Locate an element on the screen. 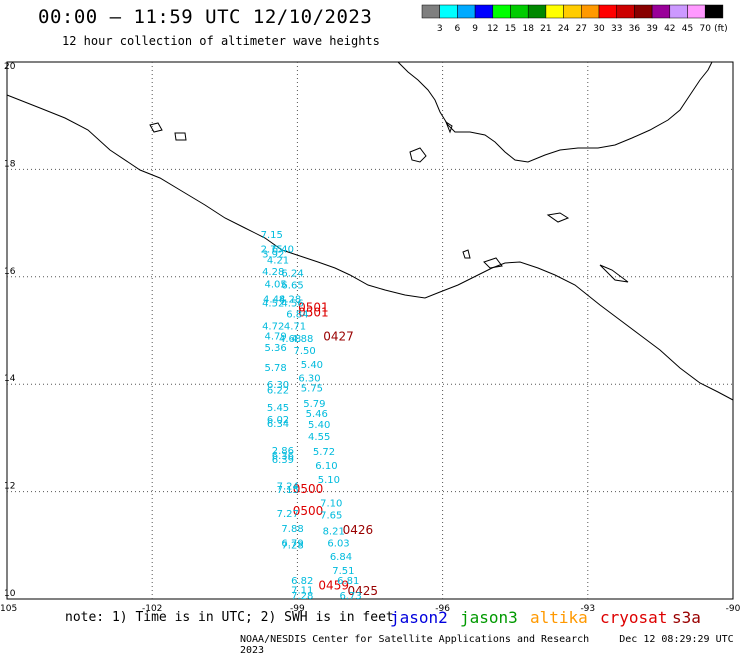 This screenshot has width=740, height=656. swh-value-label: 6.39 is located at coordinates (283, 460).